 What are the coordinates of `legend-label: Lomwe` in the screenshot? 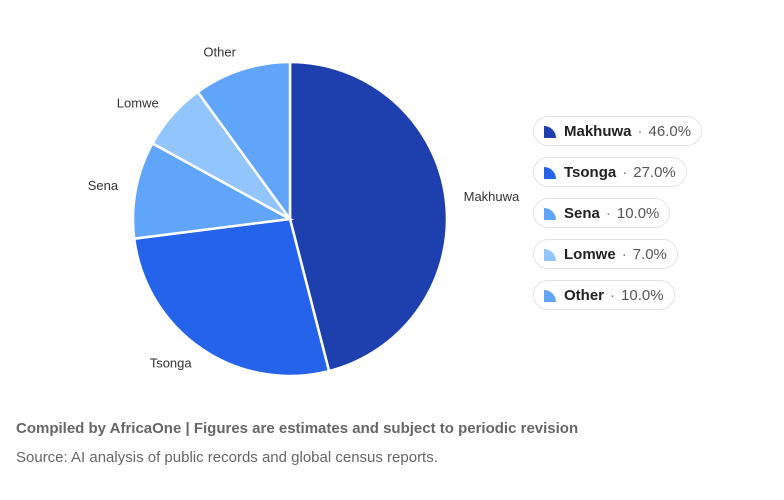 It's located at (590, 254).